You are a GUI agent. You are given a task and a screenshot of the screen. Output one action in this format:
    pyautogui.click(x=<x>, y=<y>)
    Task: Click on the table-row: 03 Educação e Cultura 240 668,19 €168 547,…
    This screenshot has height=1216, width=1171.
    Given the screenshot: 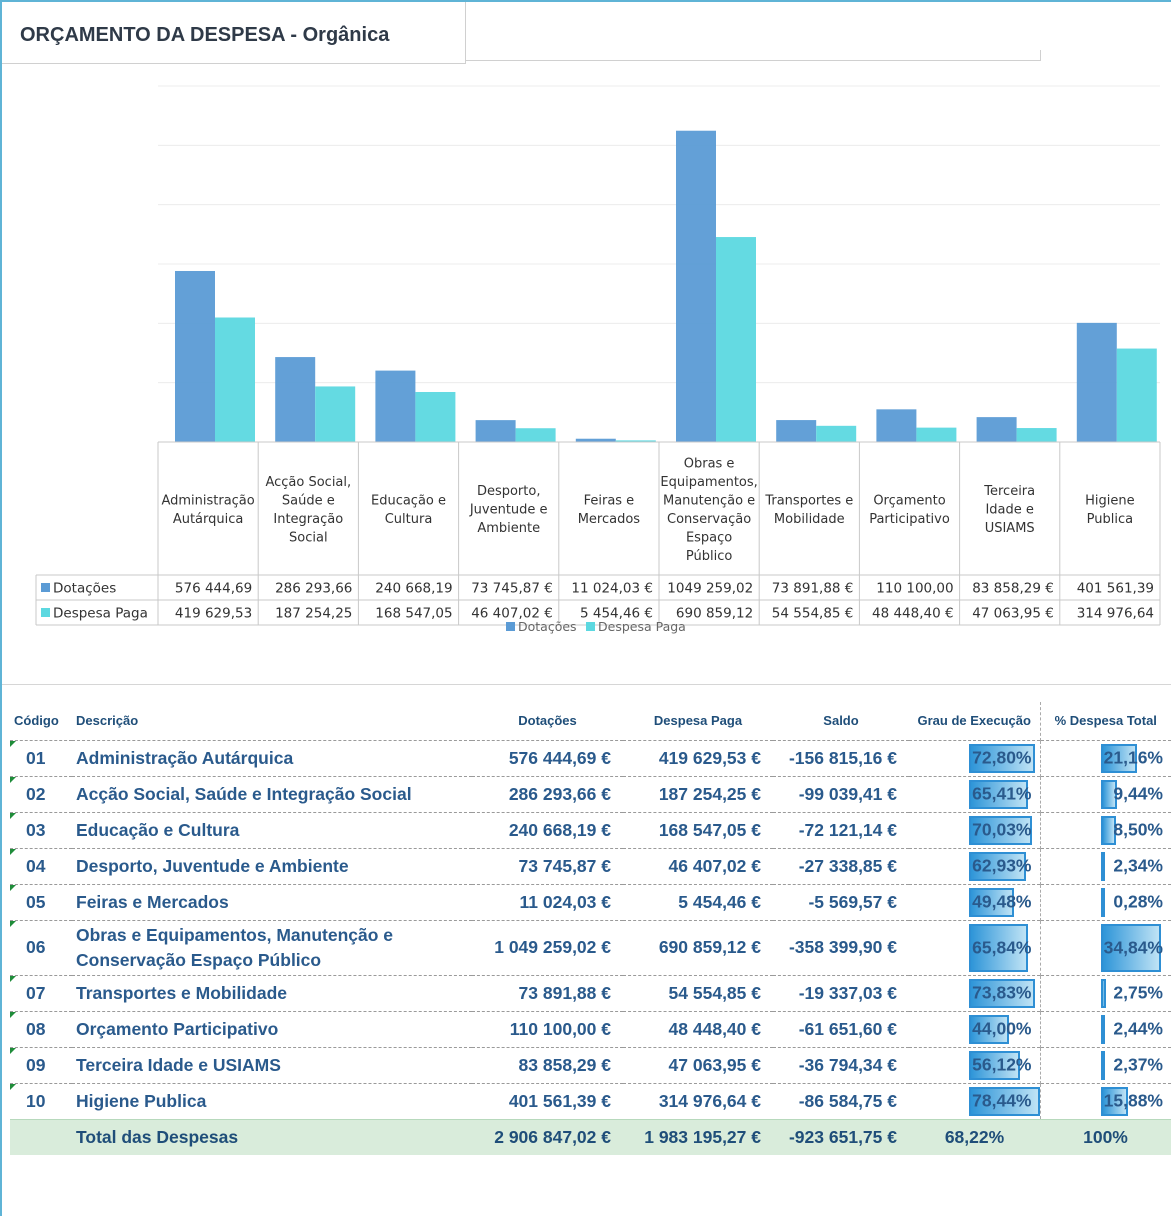 What is the action you would take?
    pyautogui.click(x=590, y=829)
    